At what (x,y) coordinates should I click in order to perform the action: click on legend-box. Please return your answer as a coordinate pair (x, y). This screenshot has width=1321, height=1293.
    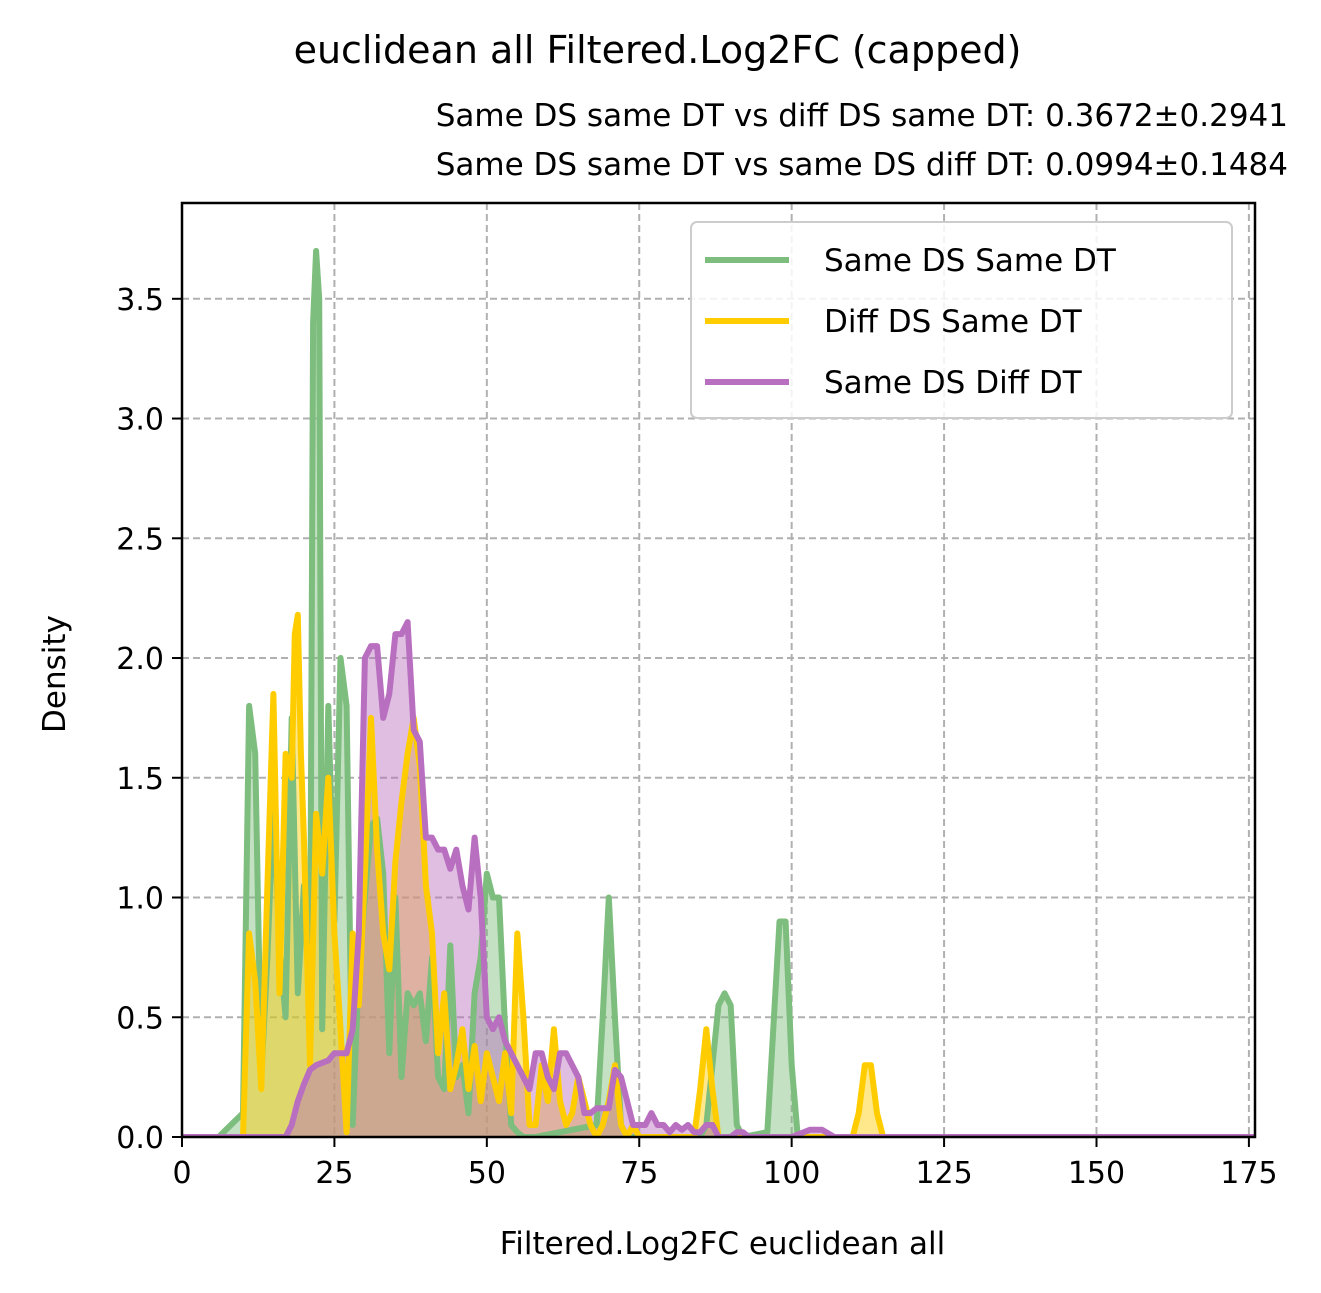
    Looking at the image, I should click on (961, 320).